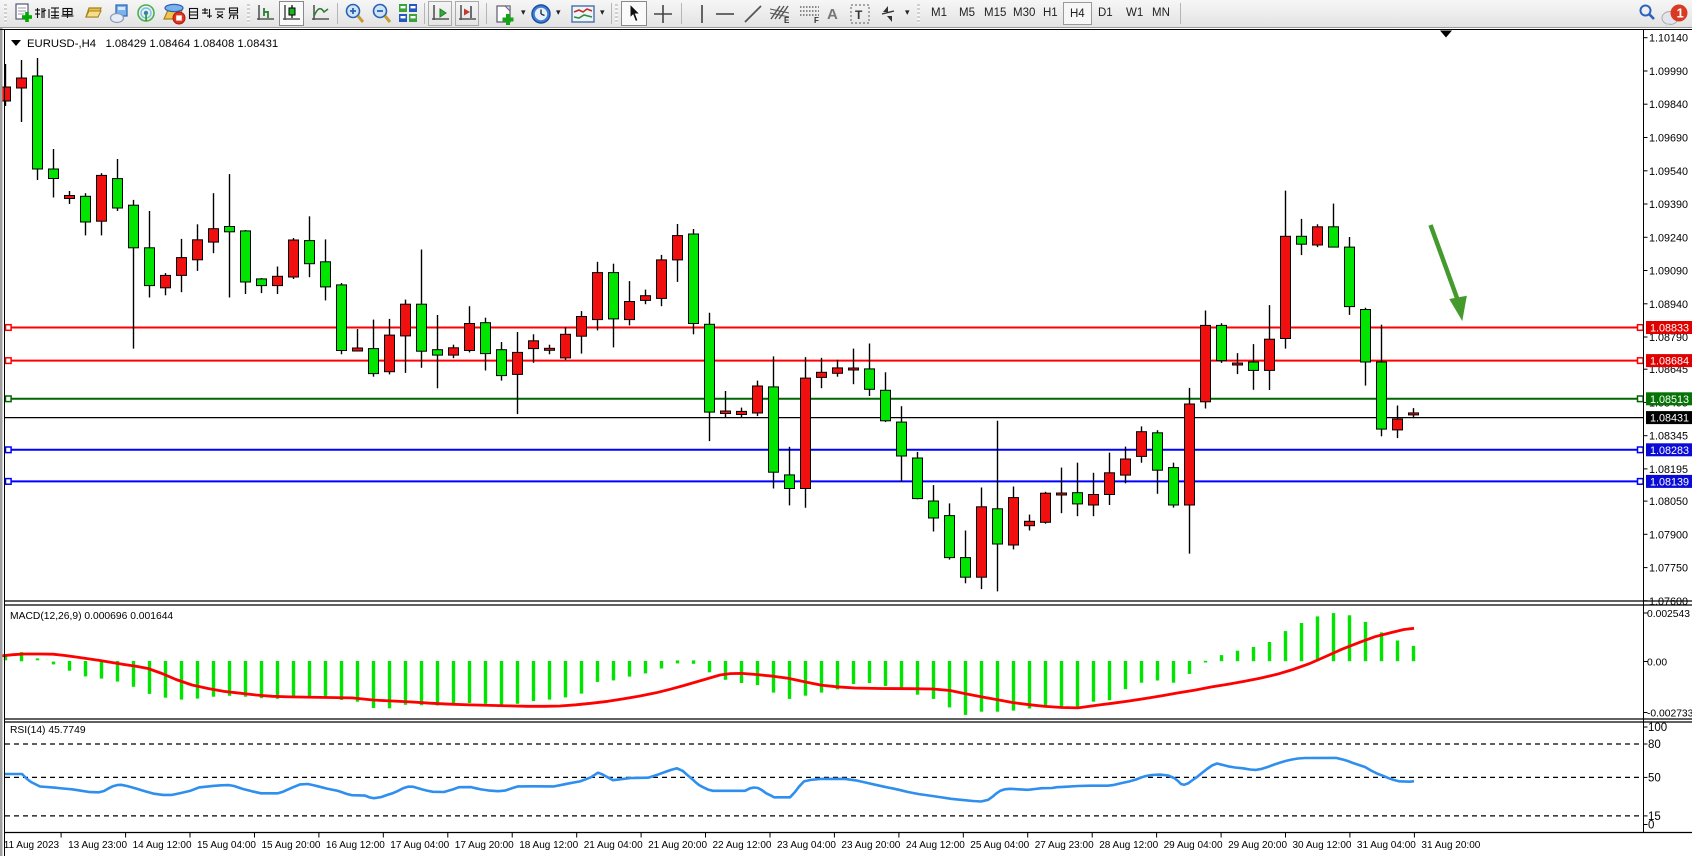 Image resolution: width=1692 pixels, height=856 pixels. Describe the element at coordinates (870, 845) in the screenshot. I see `svg-text: 23 Aug 20:00` at that location.